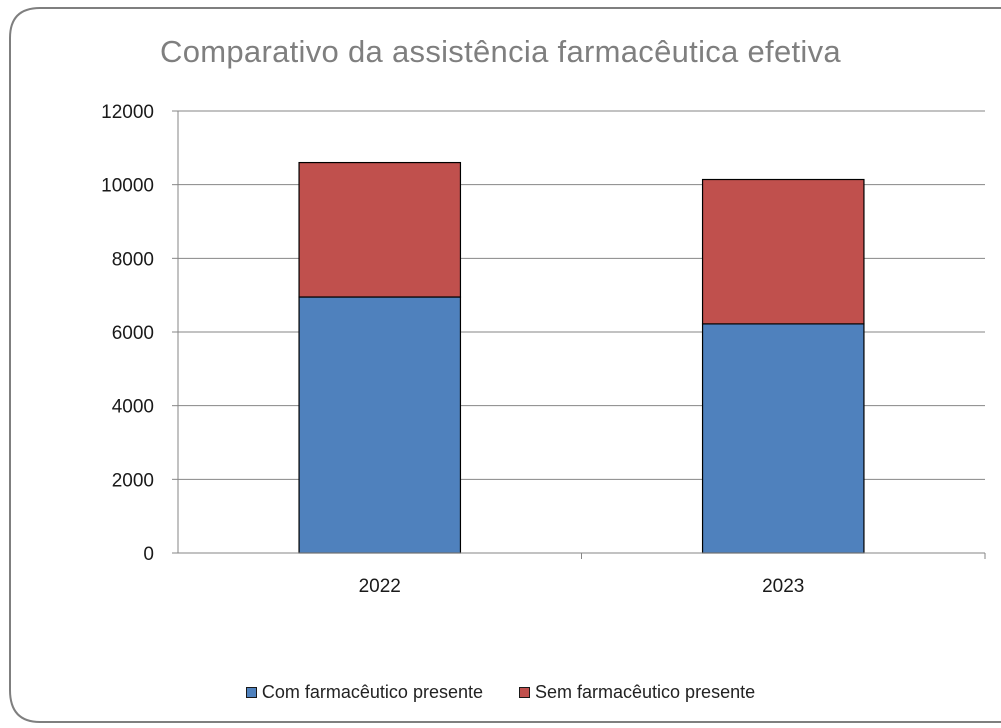 This screenshot has width=1001, height=728. Describe the element at coordinates (148, 554) in the screenshot. I see `y-tick-label: 0` at that location.